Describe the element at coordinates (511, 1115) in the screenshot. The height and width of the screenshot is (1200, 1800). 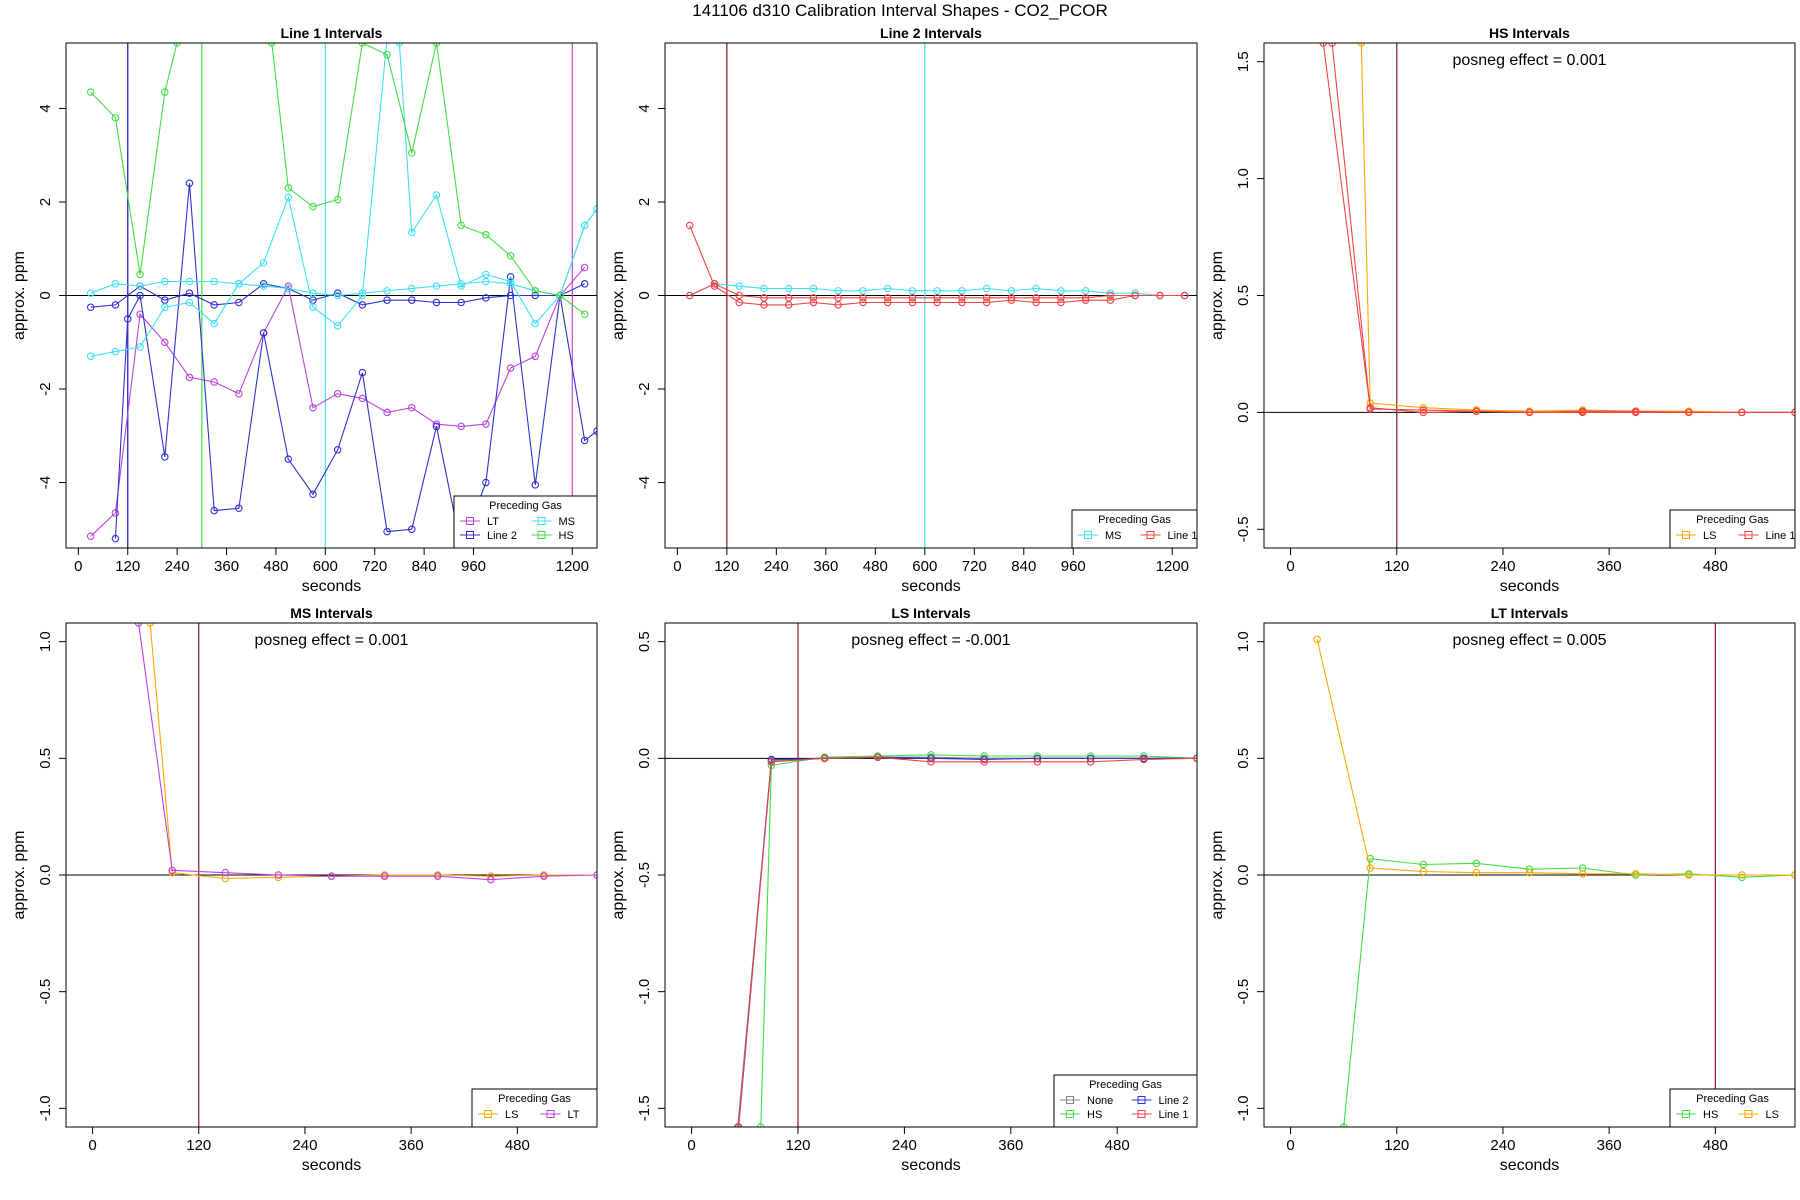
I see `legend-entry: LS` at that location.